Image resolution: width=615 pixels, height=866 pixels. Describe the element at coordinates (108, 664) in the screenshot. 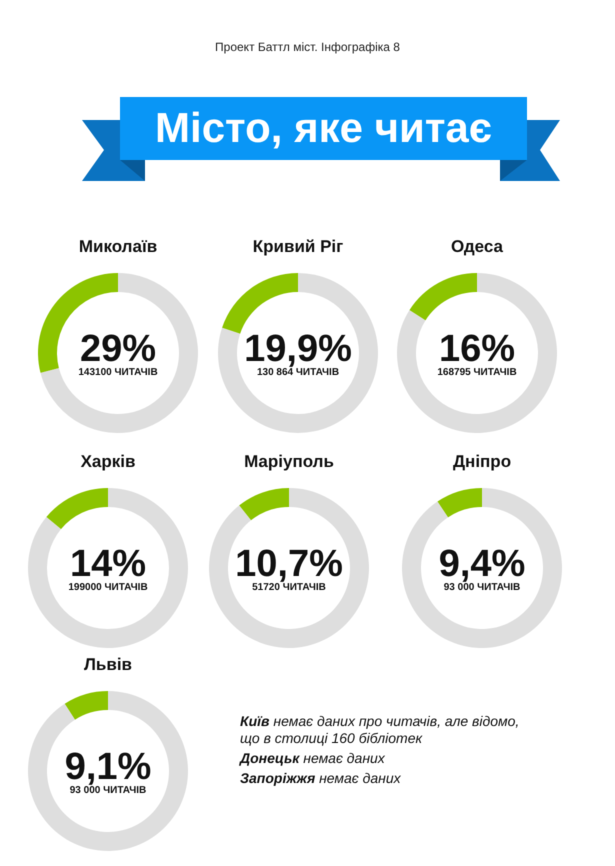

I see `chart-title: Львів` at that location.